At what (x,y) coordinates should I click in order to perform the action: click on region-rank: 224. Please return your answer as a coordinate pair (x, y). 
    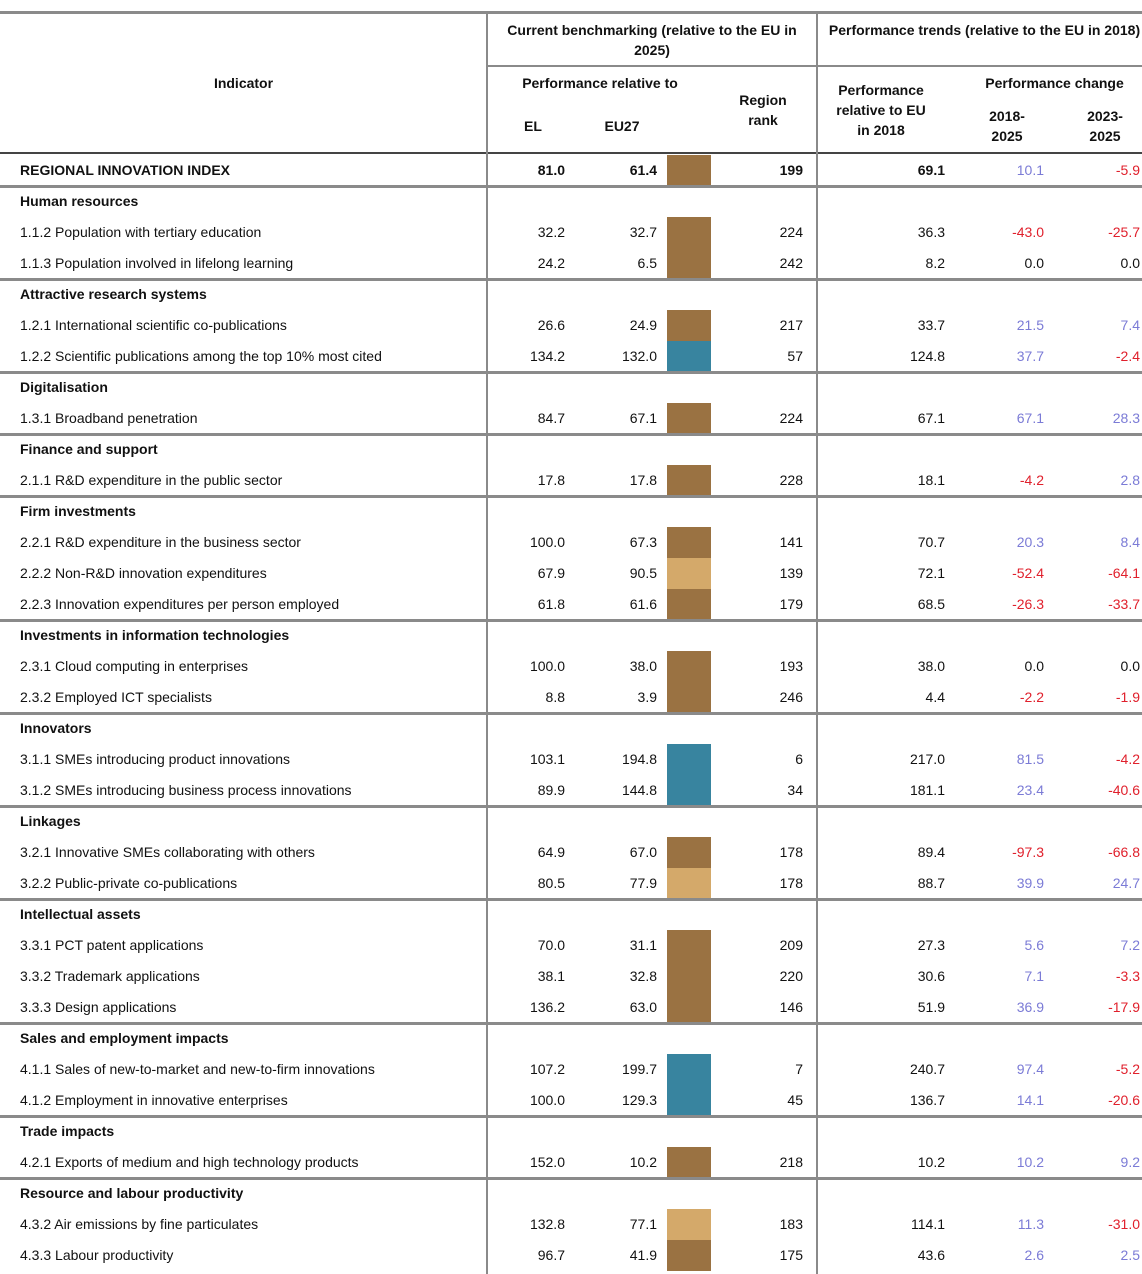
    Looking at the image, I should click on (791, 232).